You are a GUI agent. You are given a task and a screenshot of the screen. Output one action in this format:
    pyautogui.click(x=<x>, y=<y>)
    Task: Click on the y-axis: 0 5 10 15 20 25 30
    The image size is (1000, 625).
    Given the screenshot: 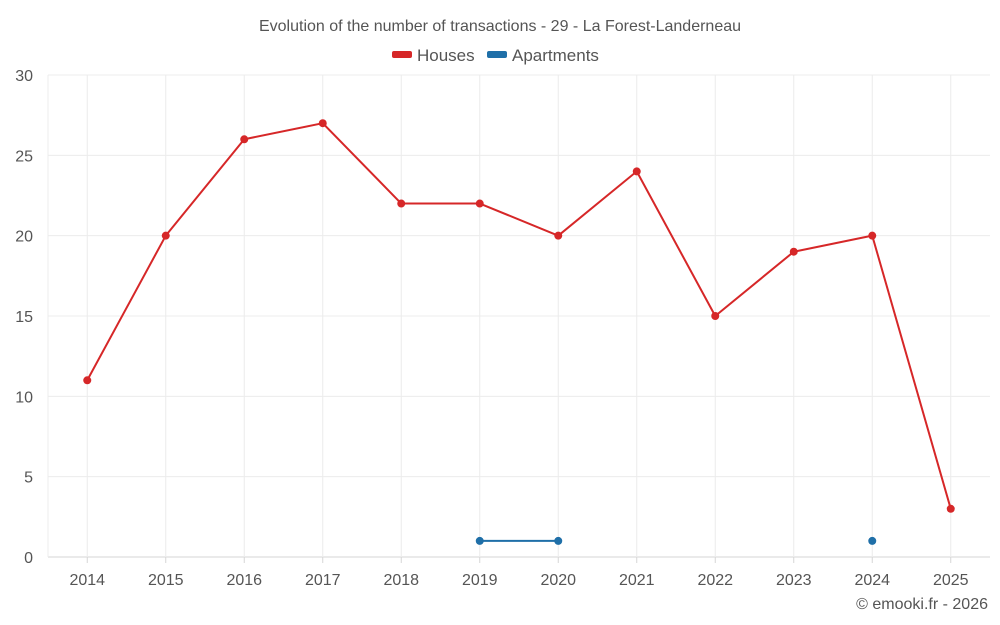 What is the action you would take?
    pyautogui.click(x=24, y=317)
    